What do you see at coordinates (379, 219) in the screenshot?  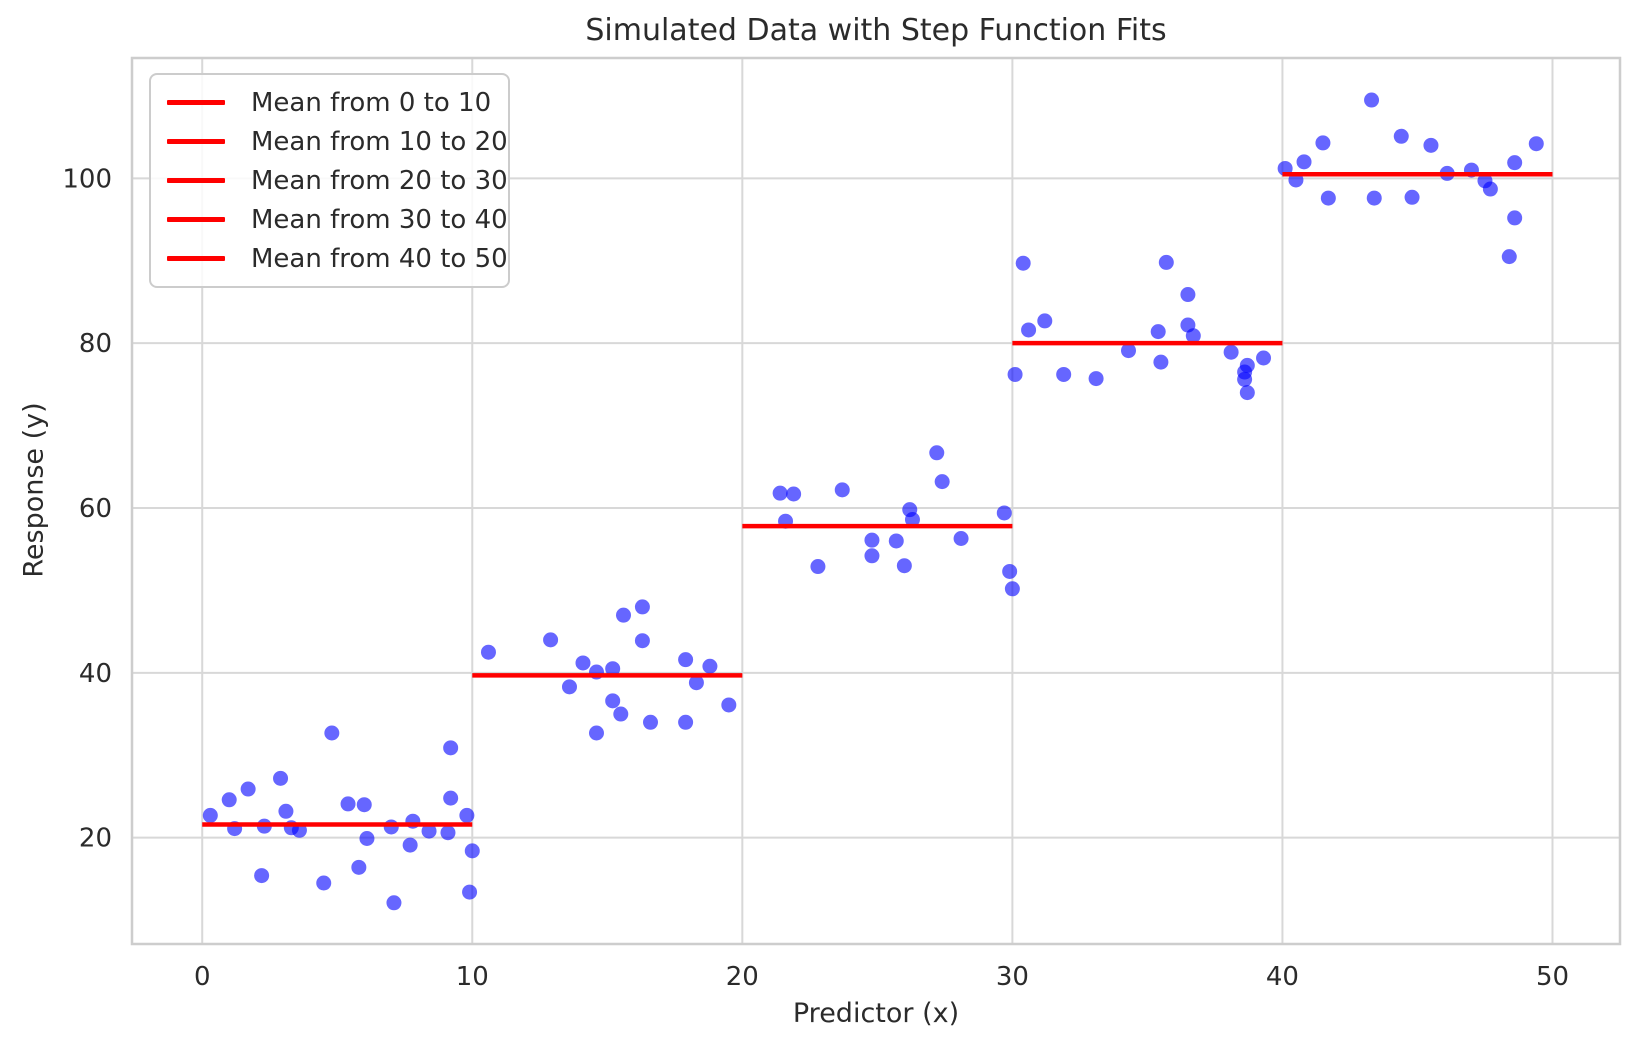 I see `legend-label: Mean from 30 to 40` at bounding box center [379, 219].